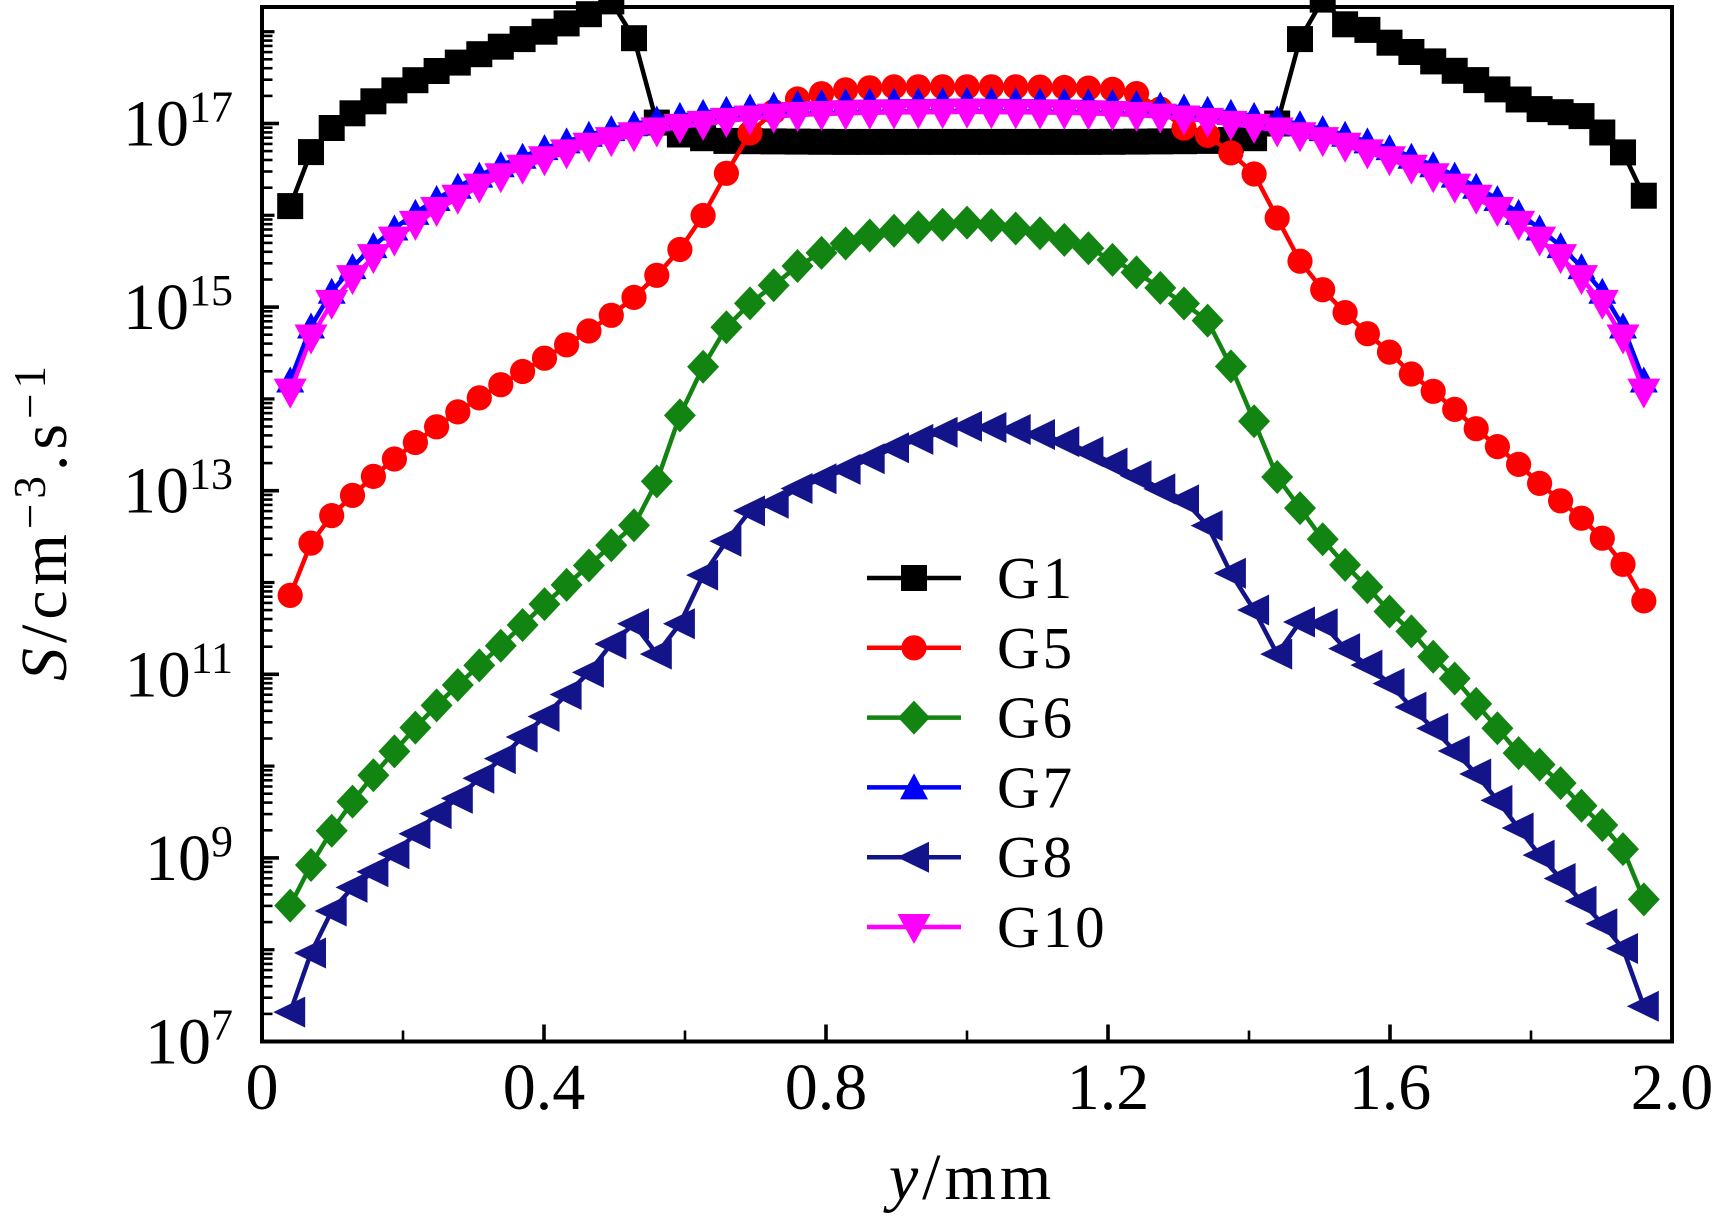  What do you see at coordinates (544, 1087) in the screenshot?
I see `svg-text: 0.4` at bounding box center [544, 1087].